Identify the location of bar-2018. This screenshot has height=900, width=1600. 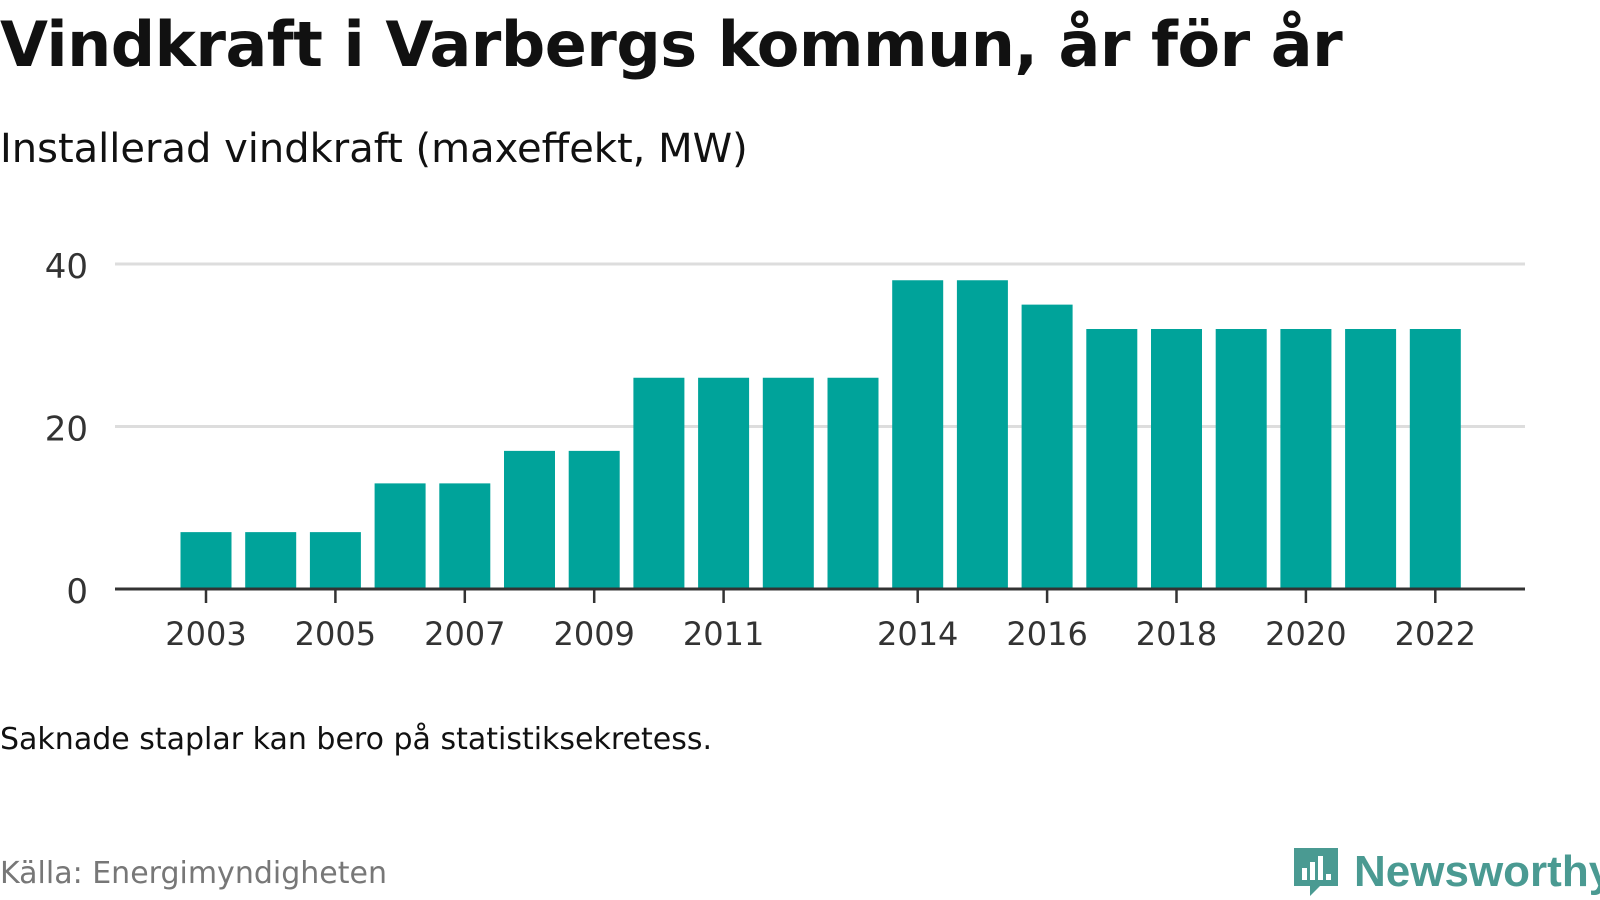
(1176, 459).